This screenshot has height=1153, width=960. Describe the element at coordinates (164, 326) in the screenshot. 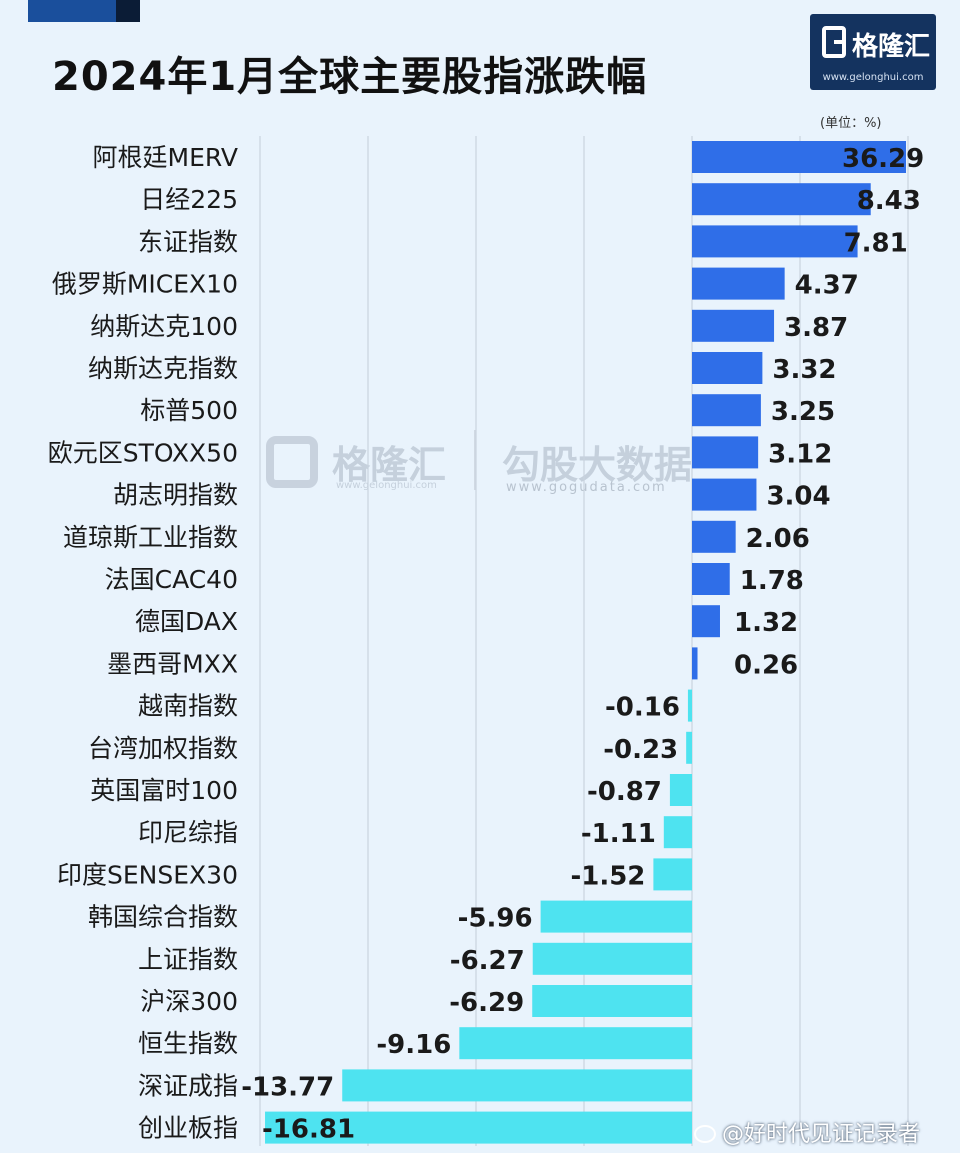

I see `category-label: 纳斯达克100` at that location.